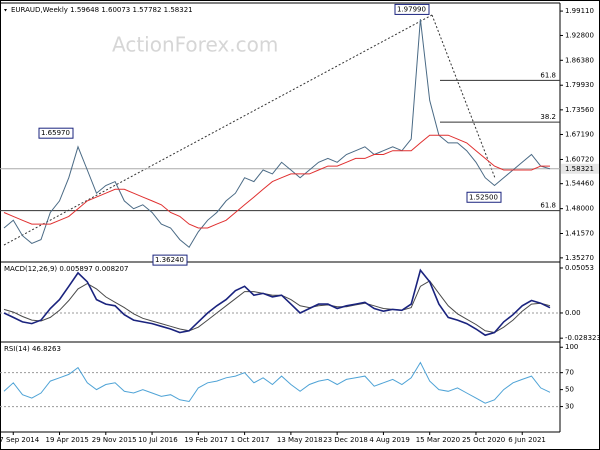  Describe the element at coordinates (579, 268) in the screenshot. I see `y-tick-label: 0.05053` at that location.